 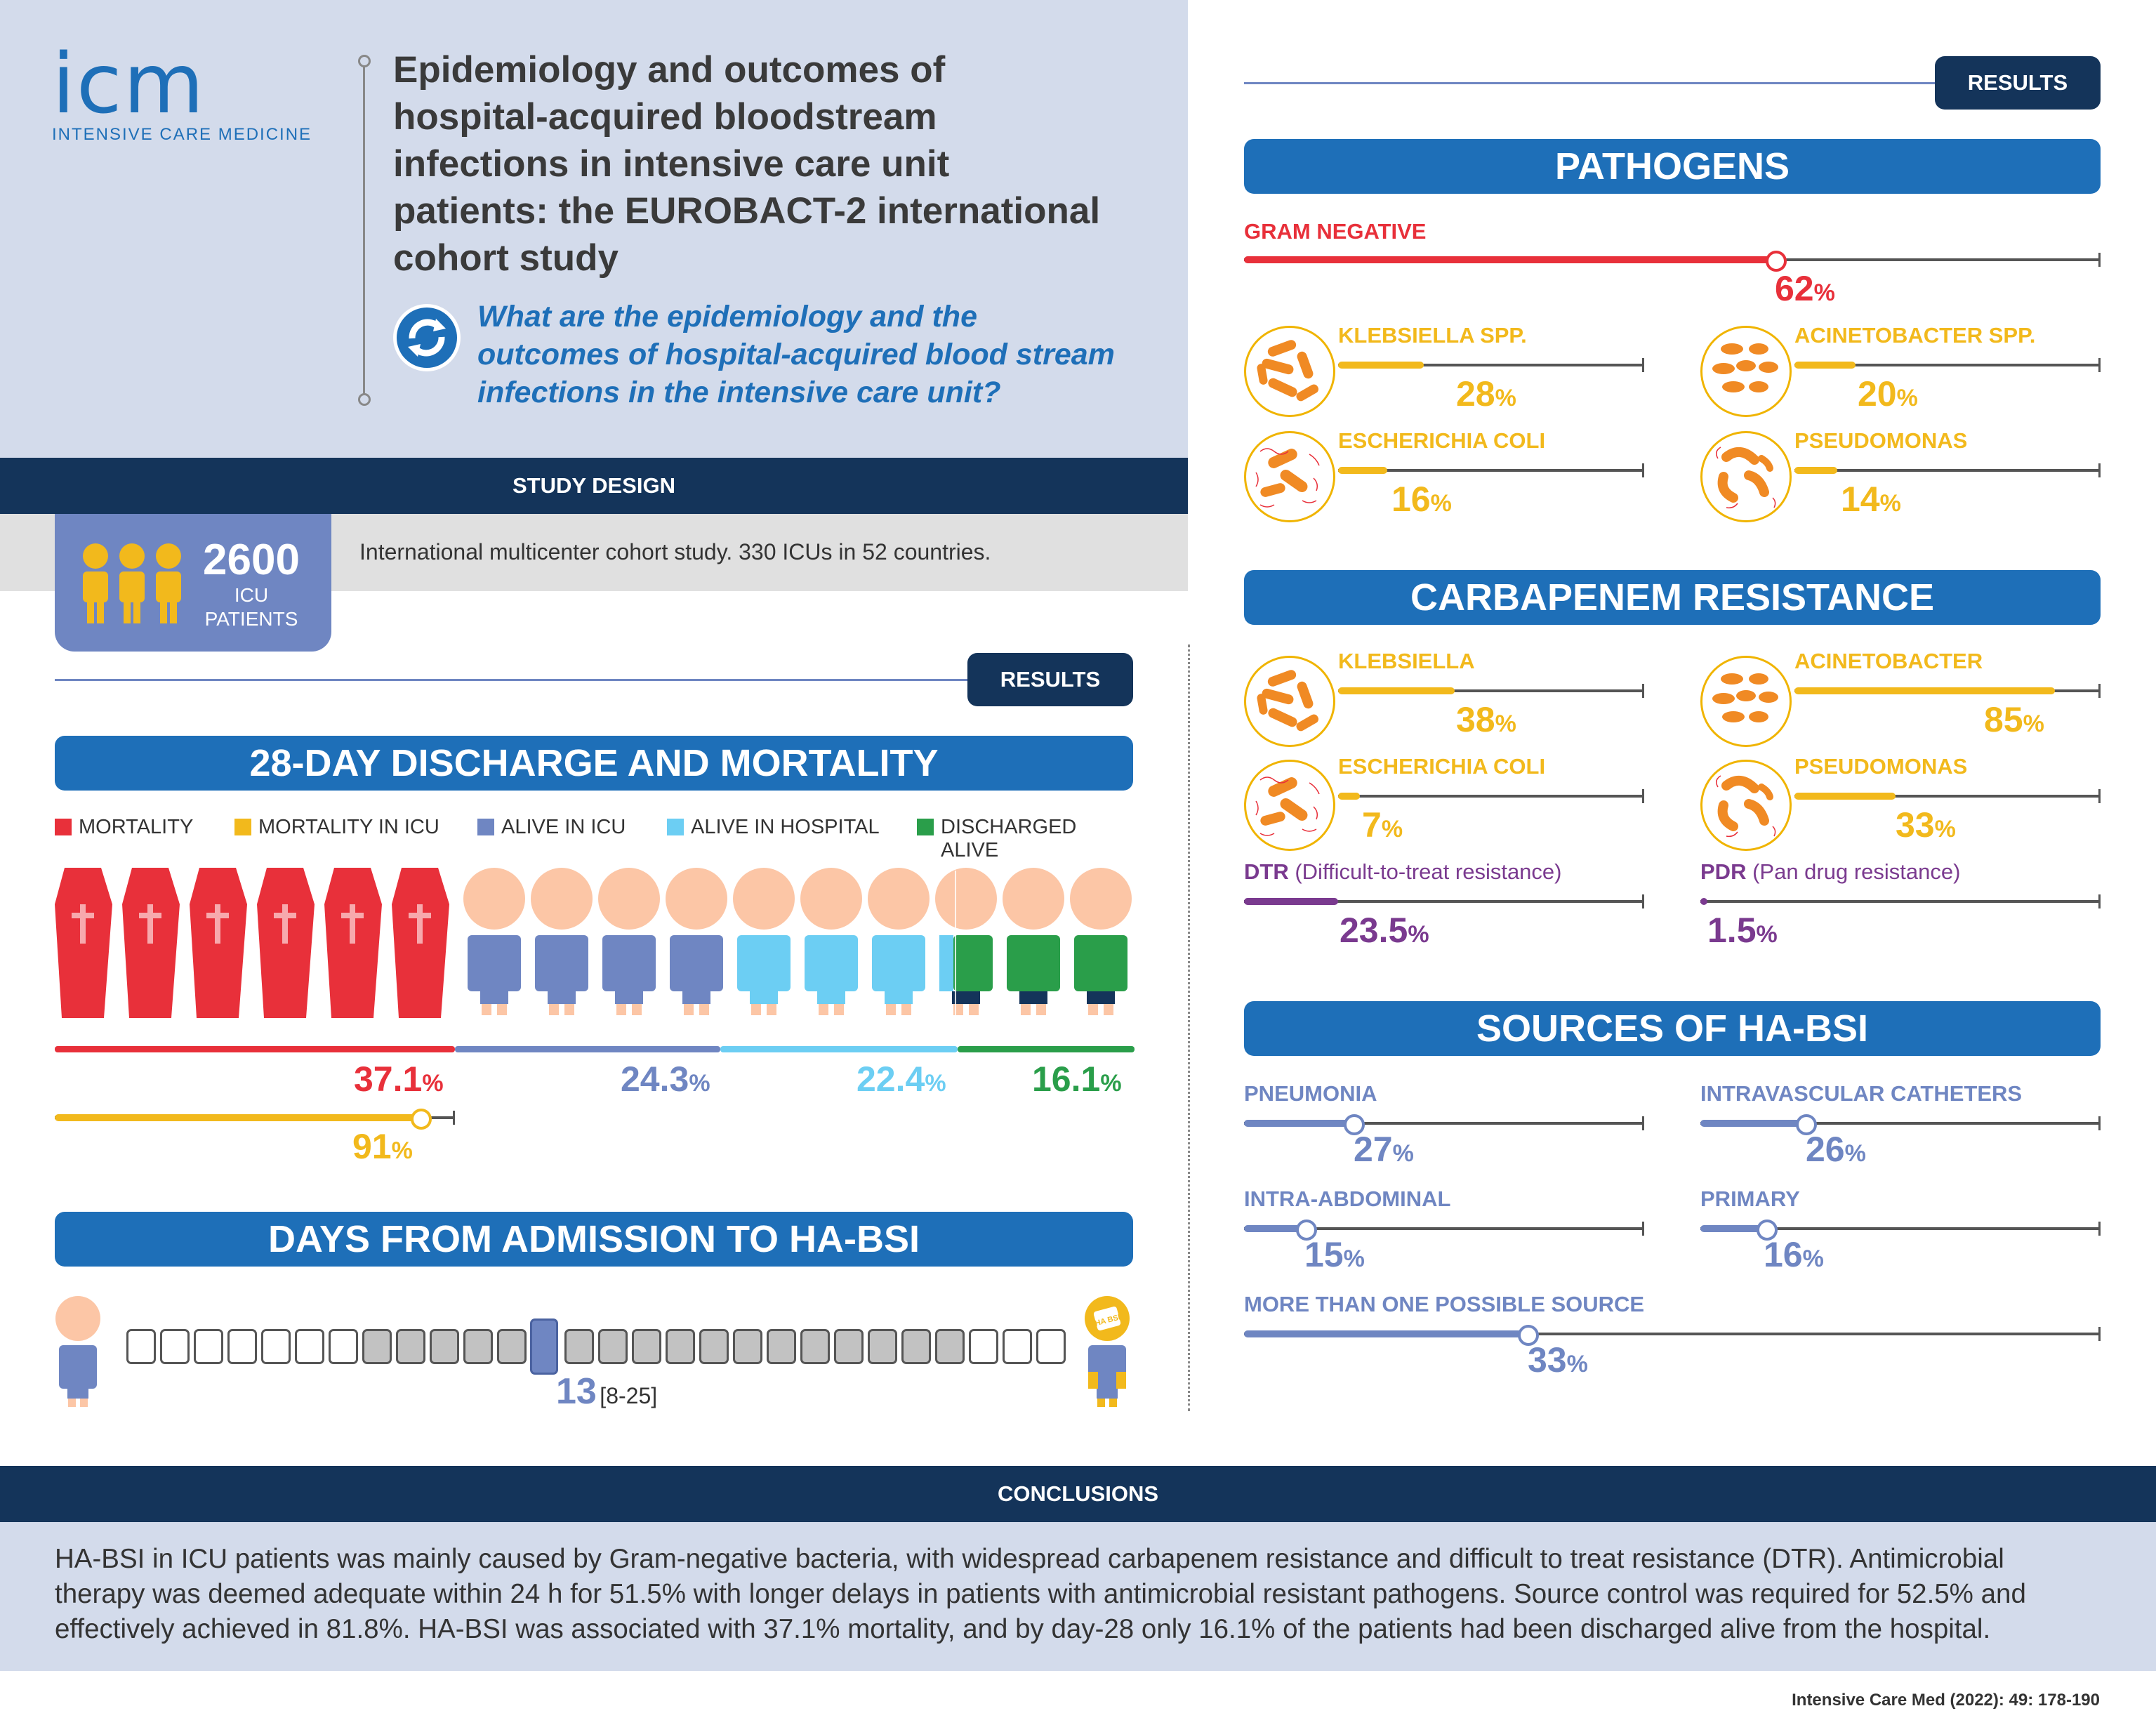 I want to click on source-primary-label: PRIMARY, so click(x=1750, y=1199).